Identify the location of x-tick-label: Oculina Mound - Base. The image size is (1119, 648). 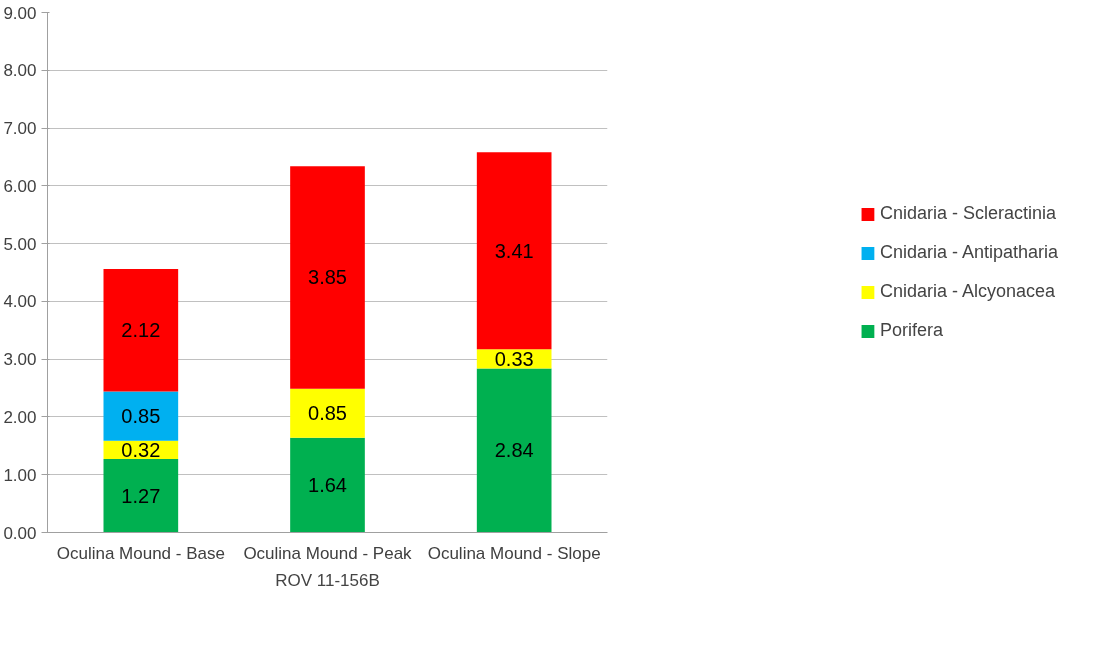
(140, 553).